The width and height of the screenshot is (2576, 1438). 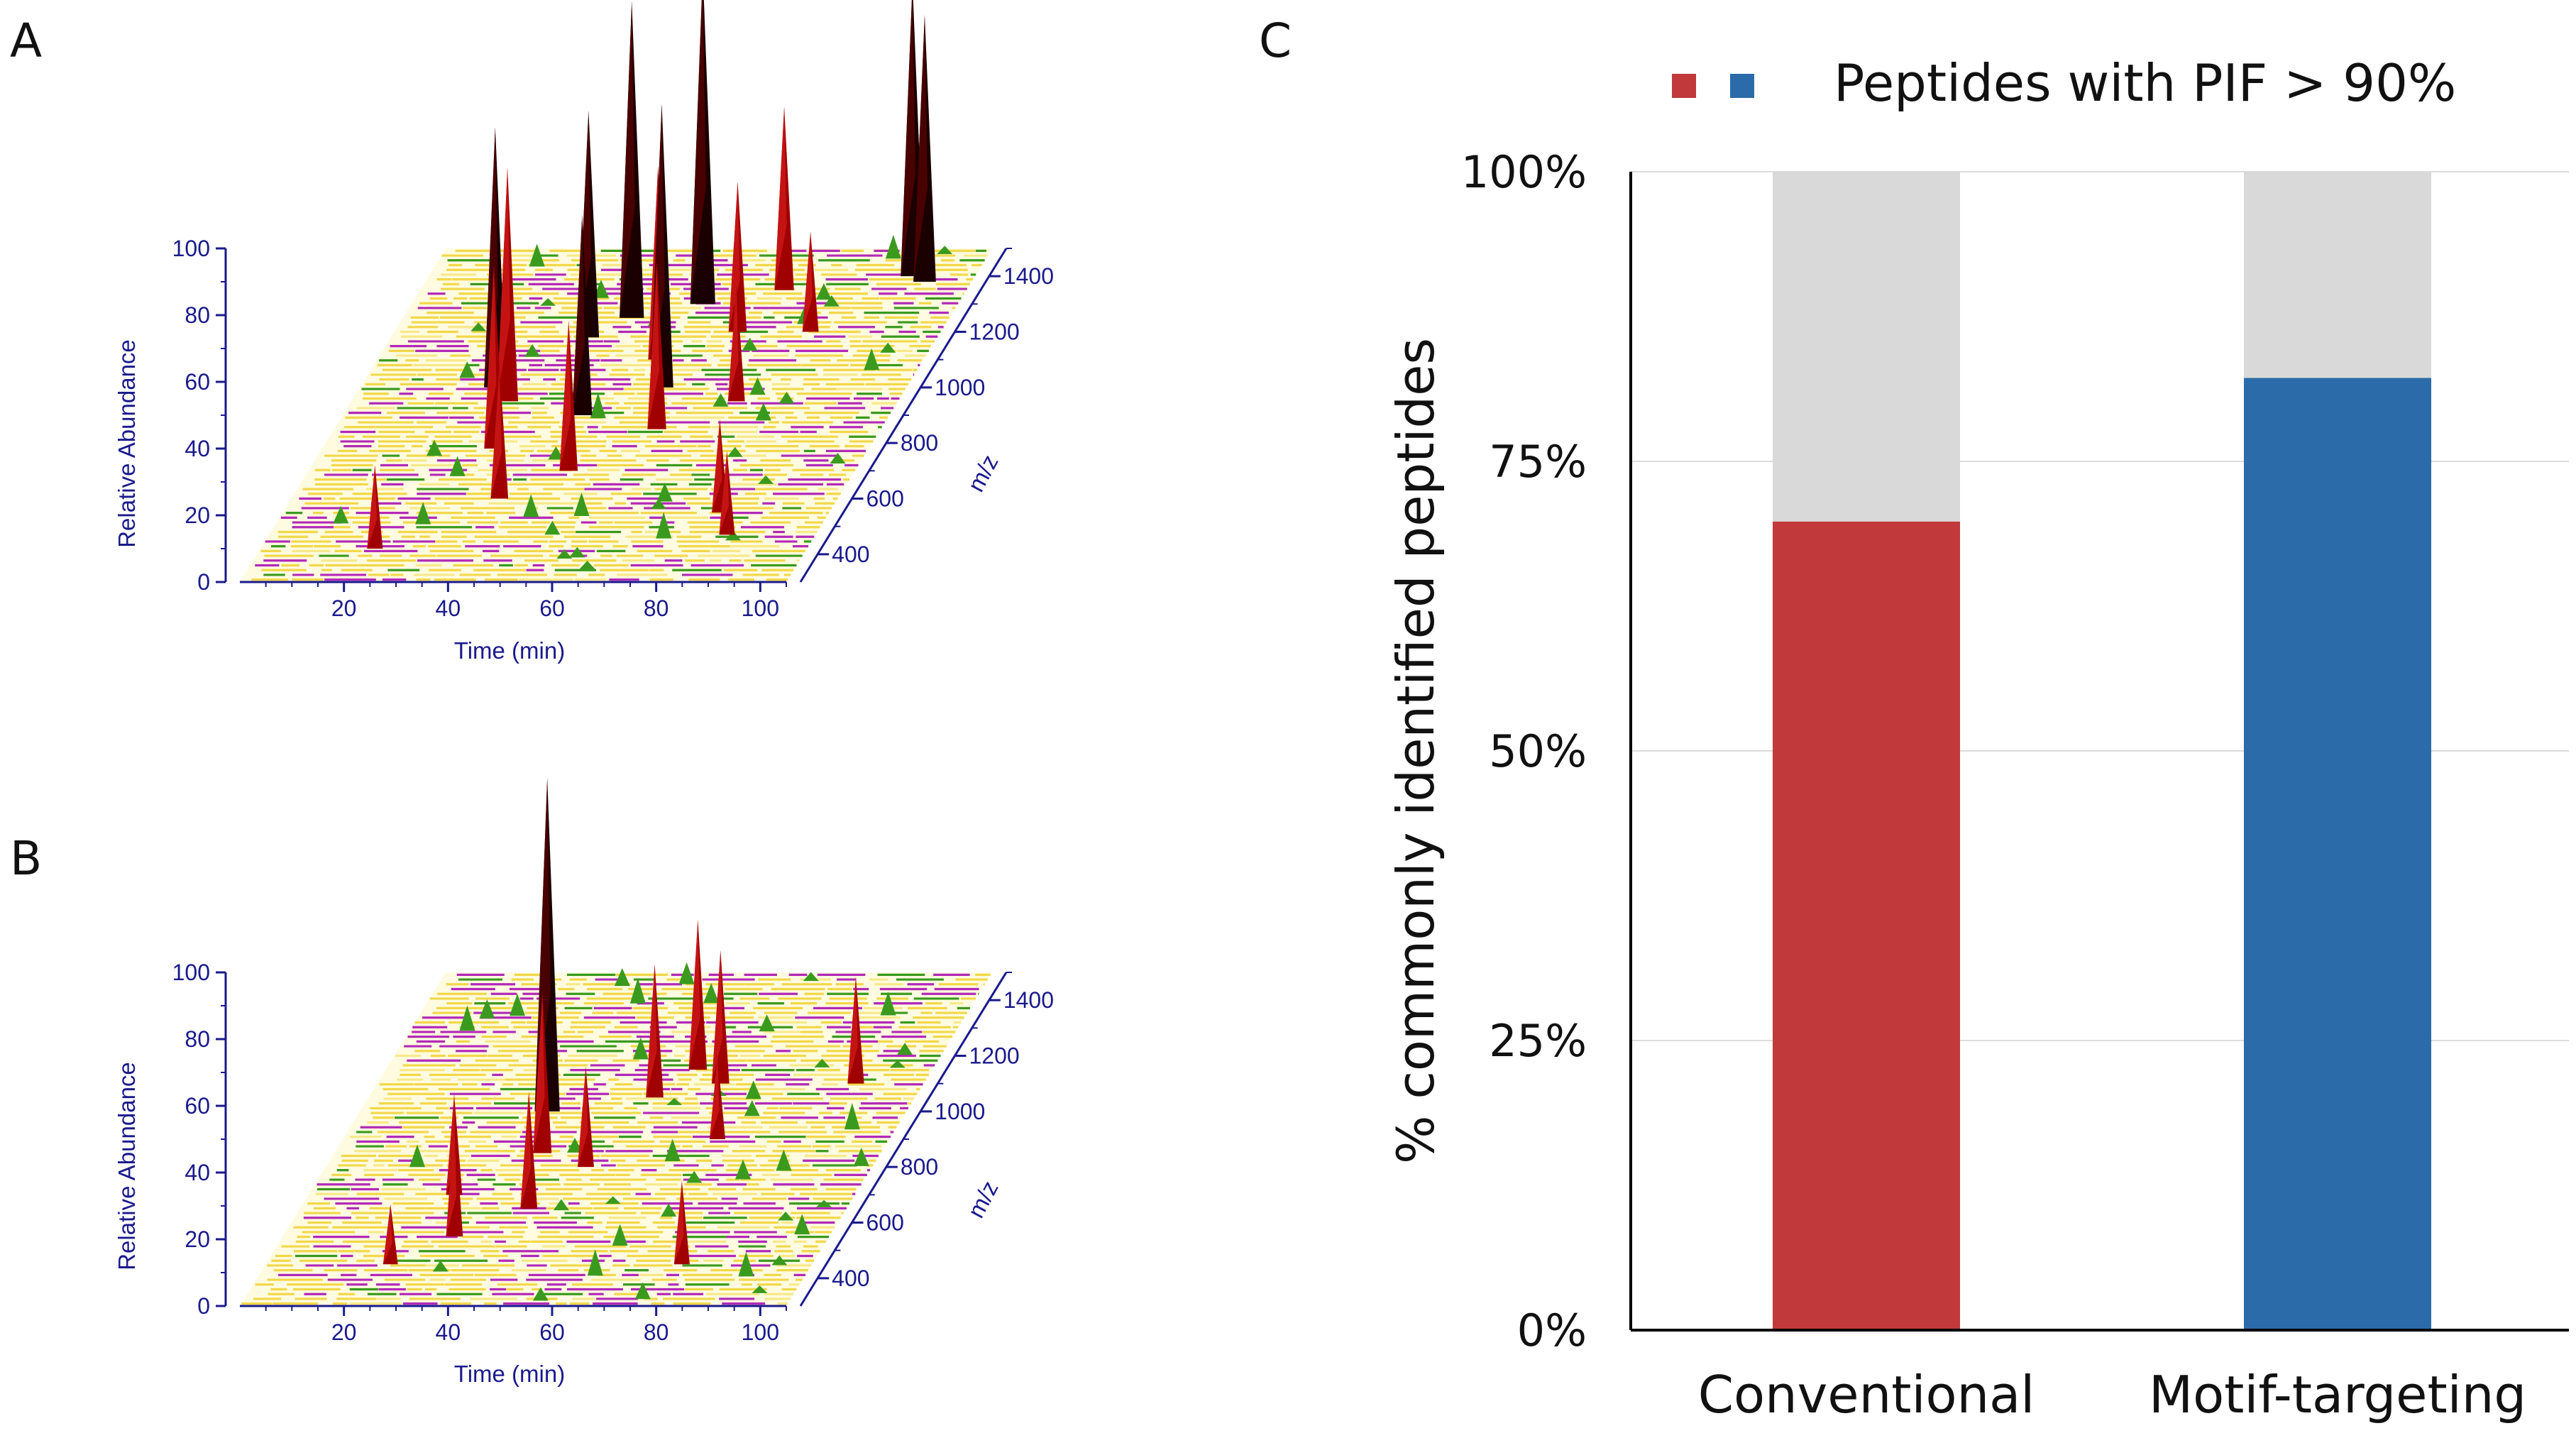 I want to click on y-tick-label: 75%, so click(x=1538, y=462).